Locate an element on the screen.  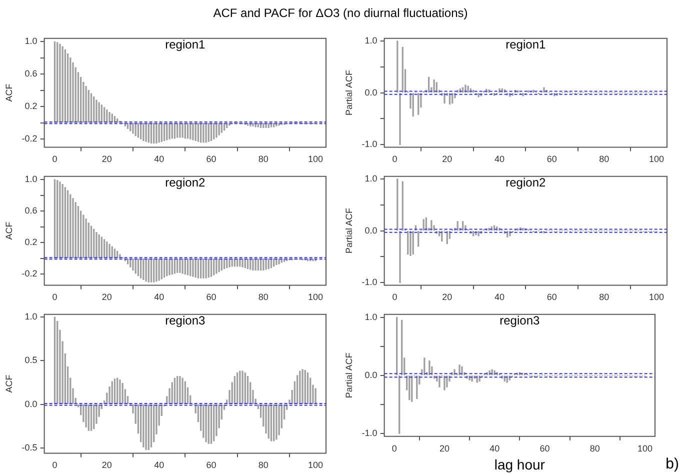
y-tick-label: -0.5 is located at coordinates (30, 447).